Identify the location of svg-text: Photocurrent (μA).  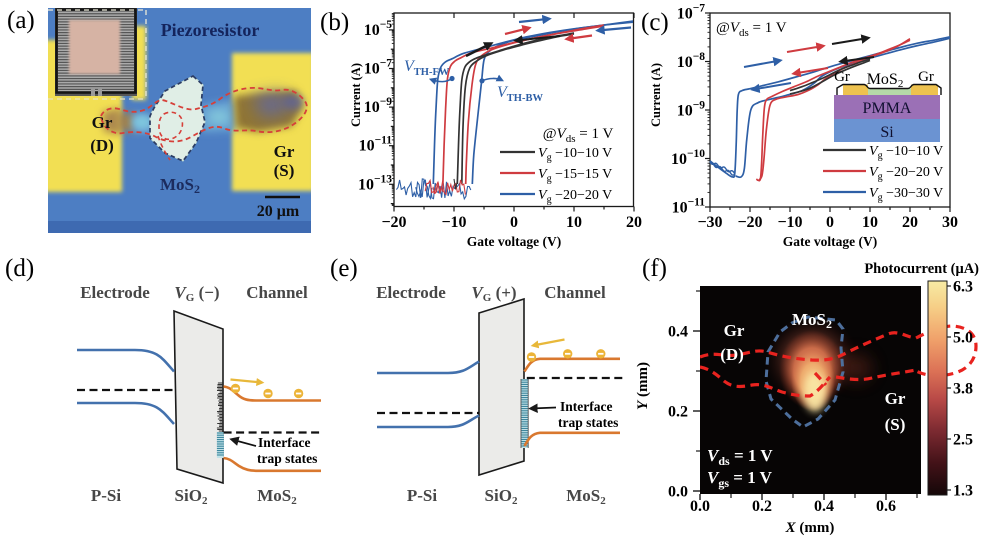
(921, 269).